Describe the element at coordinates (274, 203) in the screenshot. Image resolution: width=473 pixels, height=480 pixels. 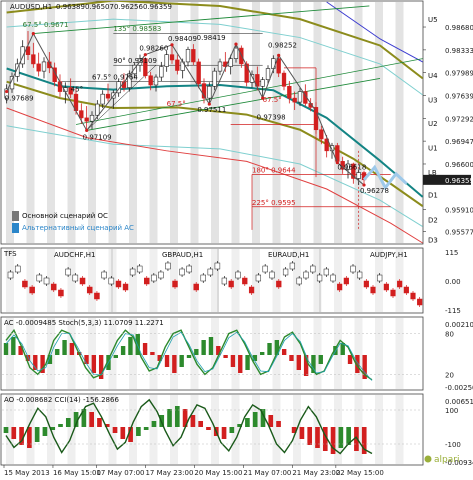
I see `fib-label: 225° 0.9595` at that location.